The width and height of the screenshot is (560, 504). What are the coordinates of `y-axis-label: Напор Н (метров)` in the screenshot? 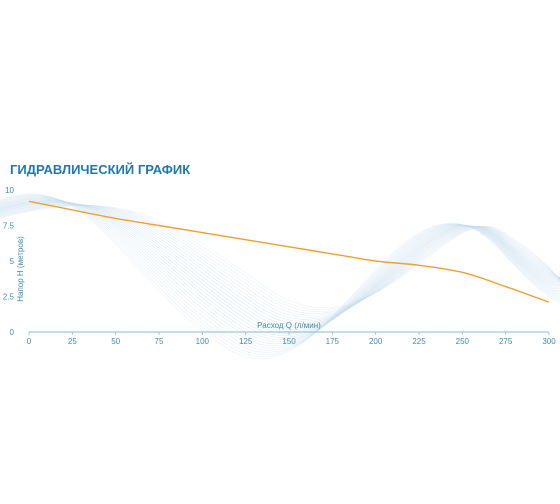 It's located at (20, 269).